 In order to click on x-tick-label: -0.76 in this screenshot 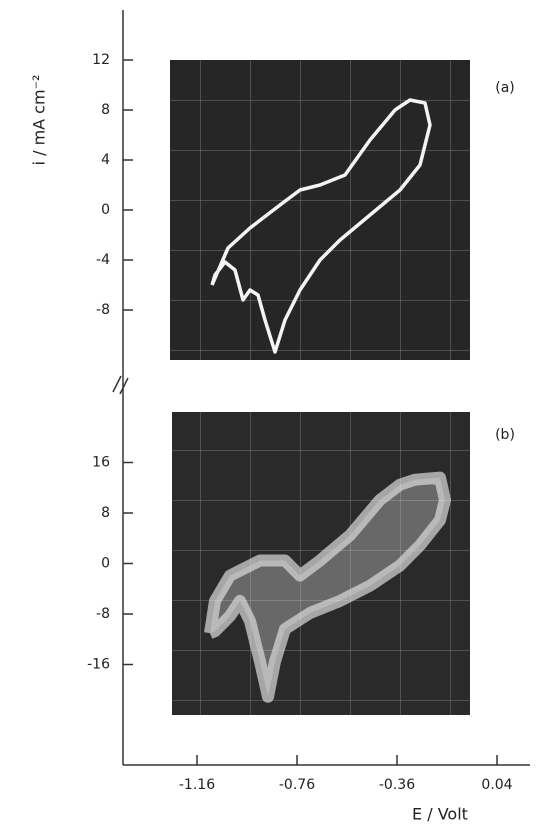, I will do `click(297, 785)`.